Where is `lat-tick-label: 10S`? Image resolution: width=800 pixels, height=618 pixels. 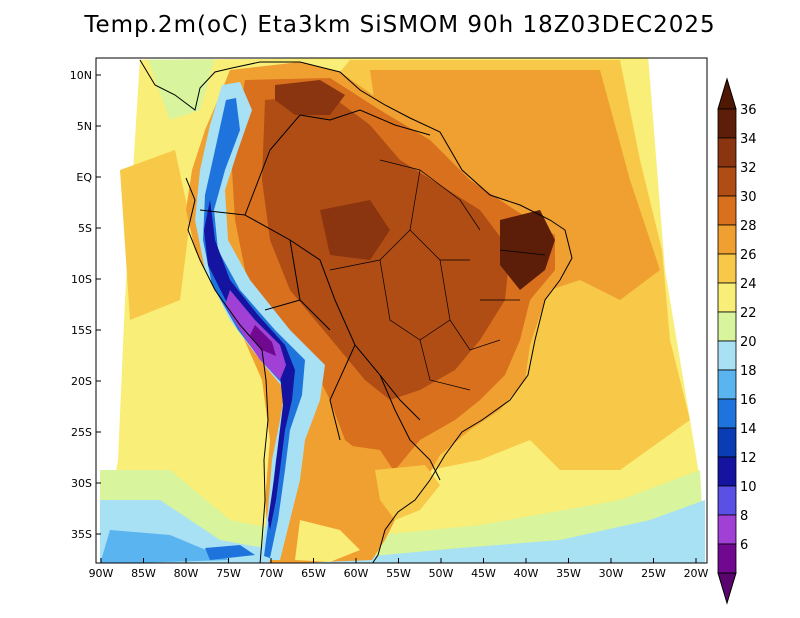
lat-tick-label: 10S is located at coordinates (81, 279).